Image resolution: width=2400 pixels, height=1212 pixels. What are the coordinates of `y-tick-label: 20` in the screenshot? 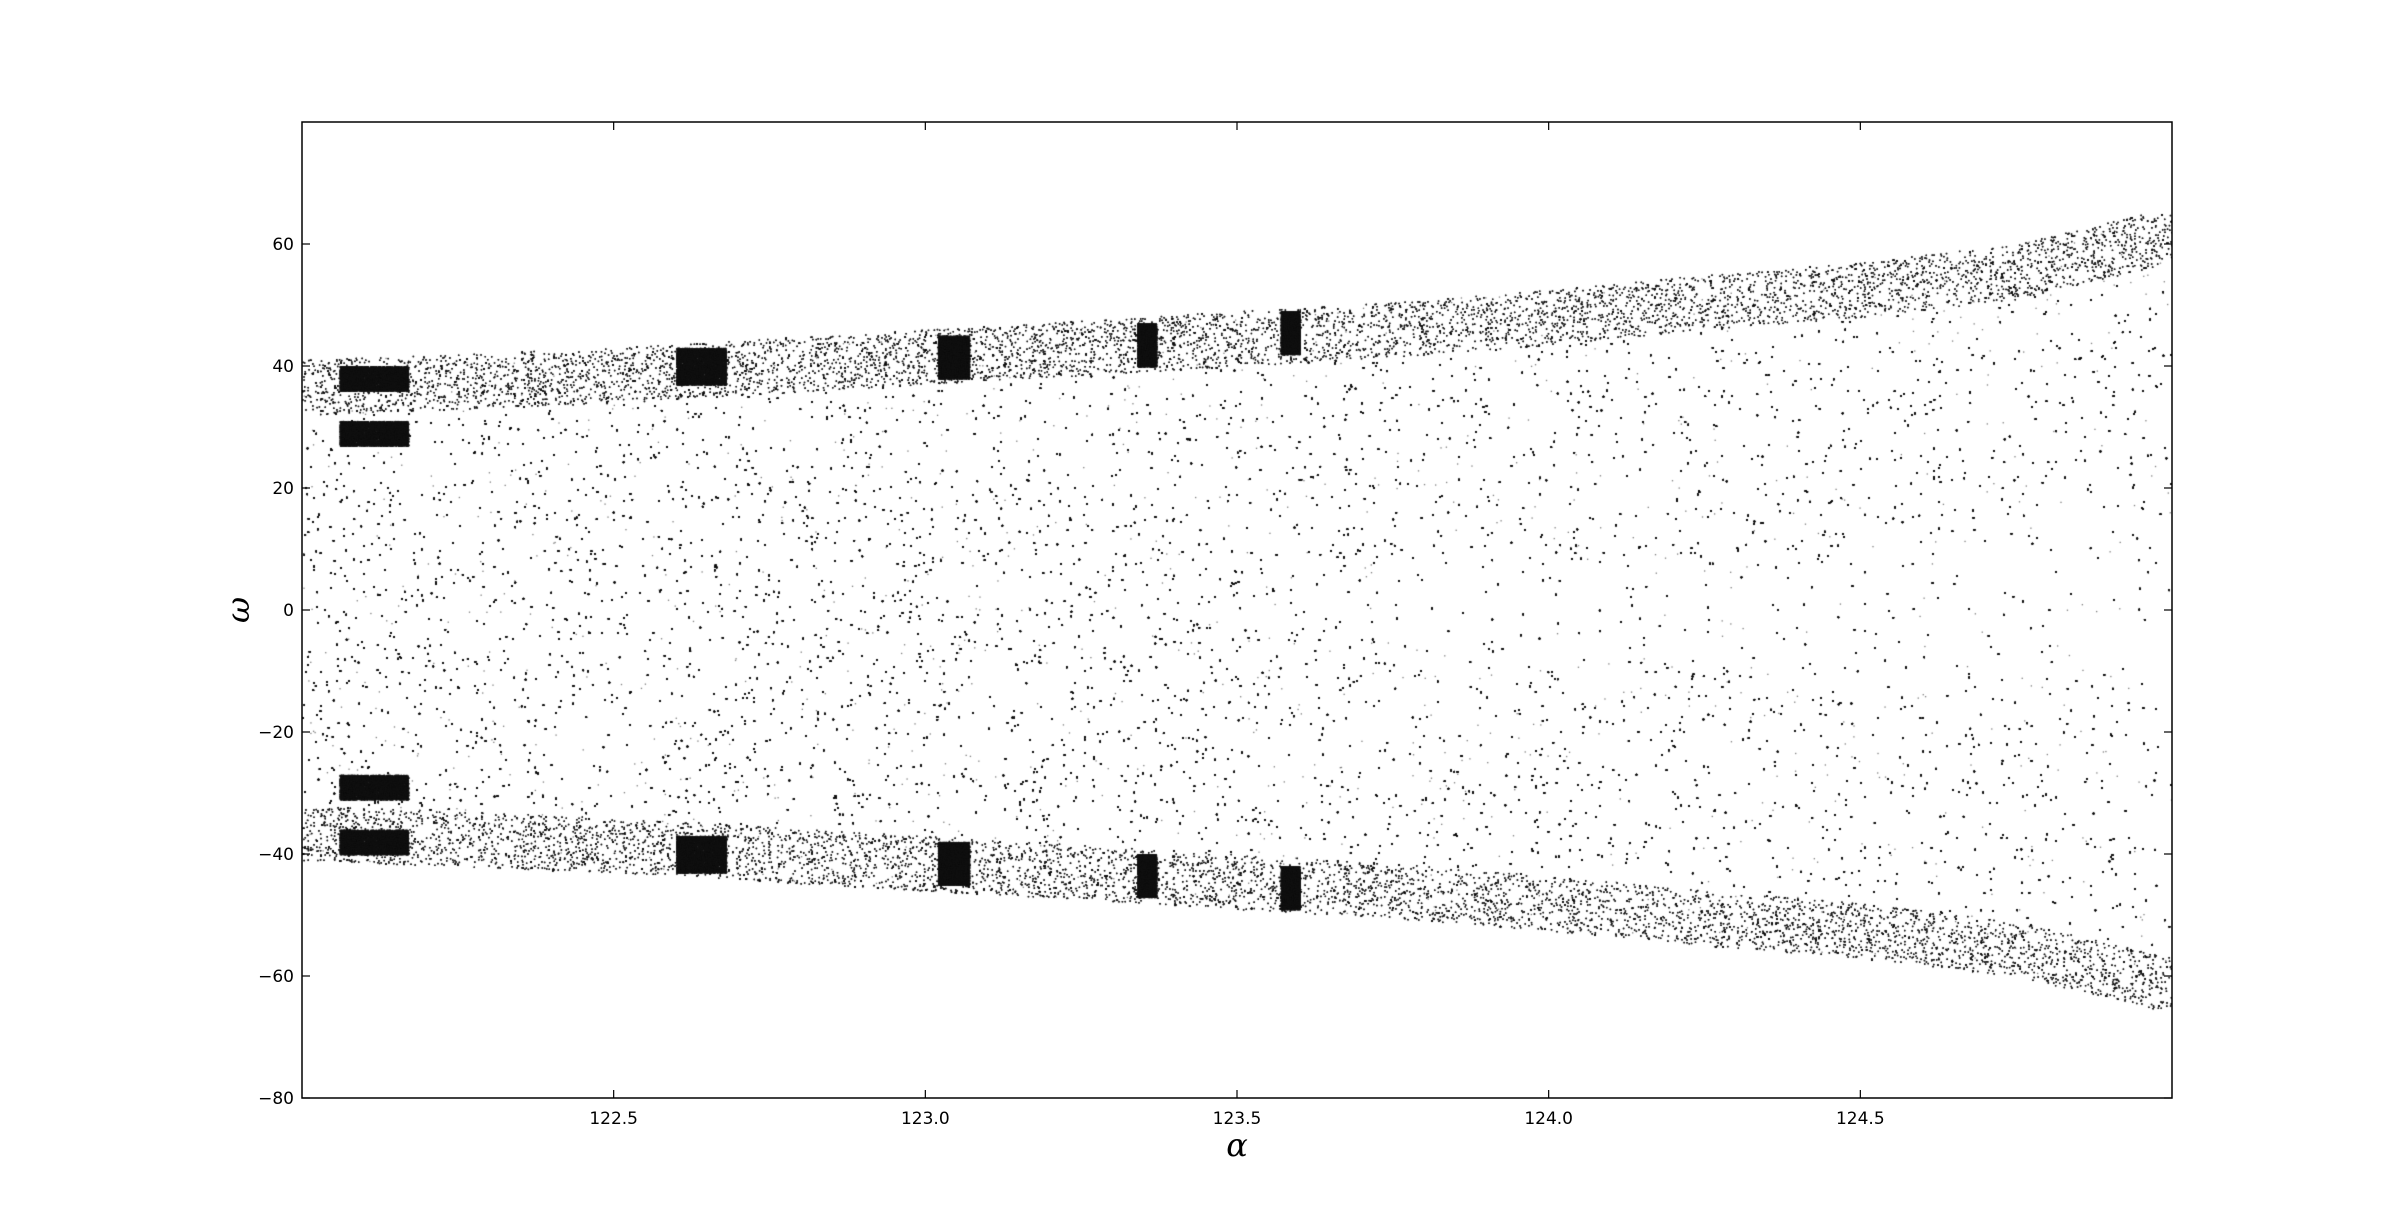 It's located at (283, 489).